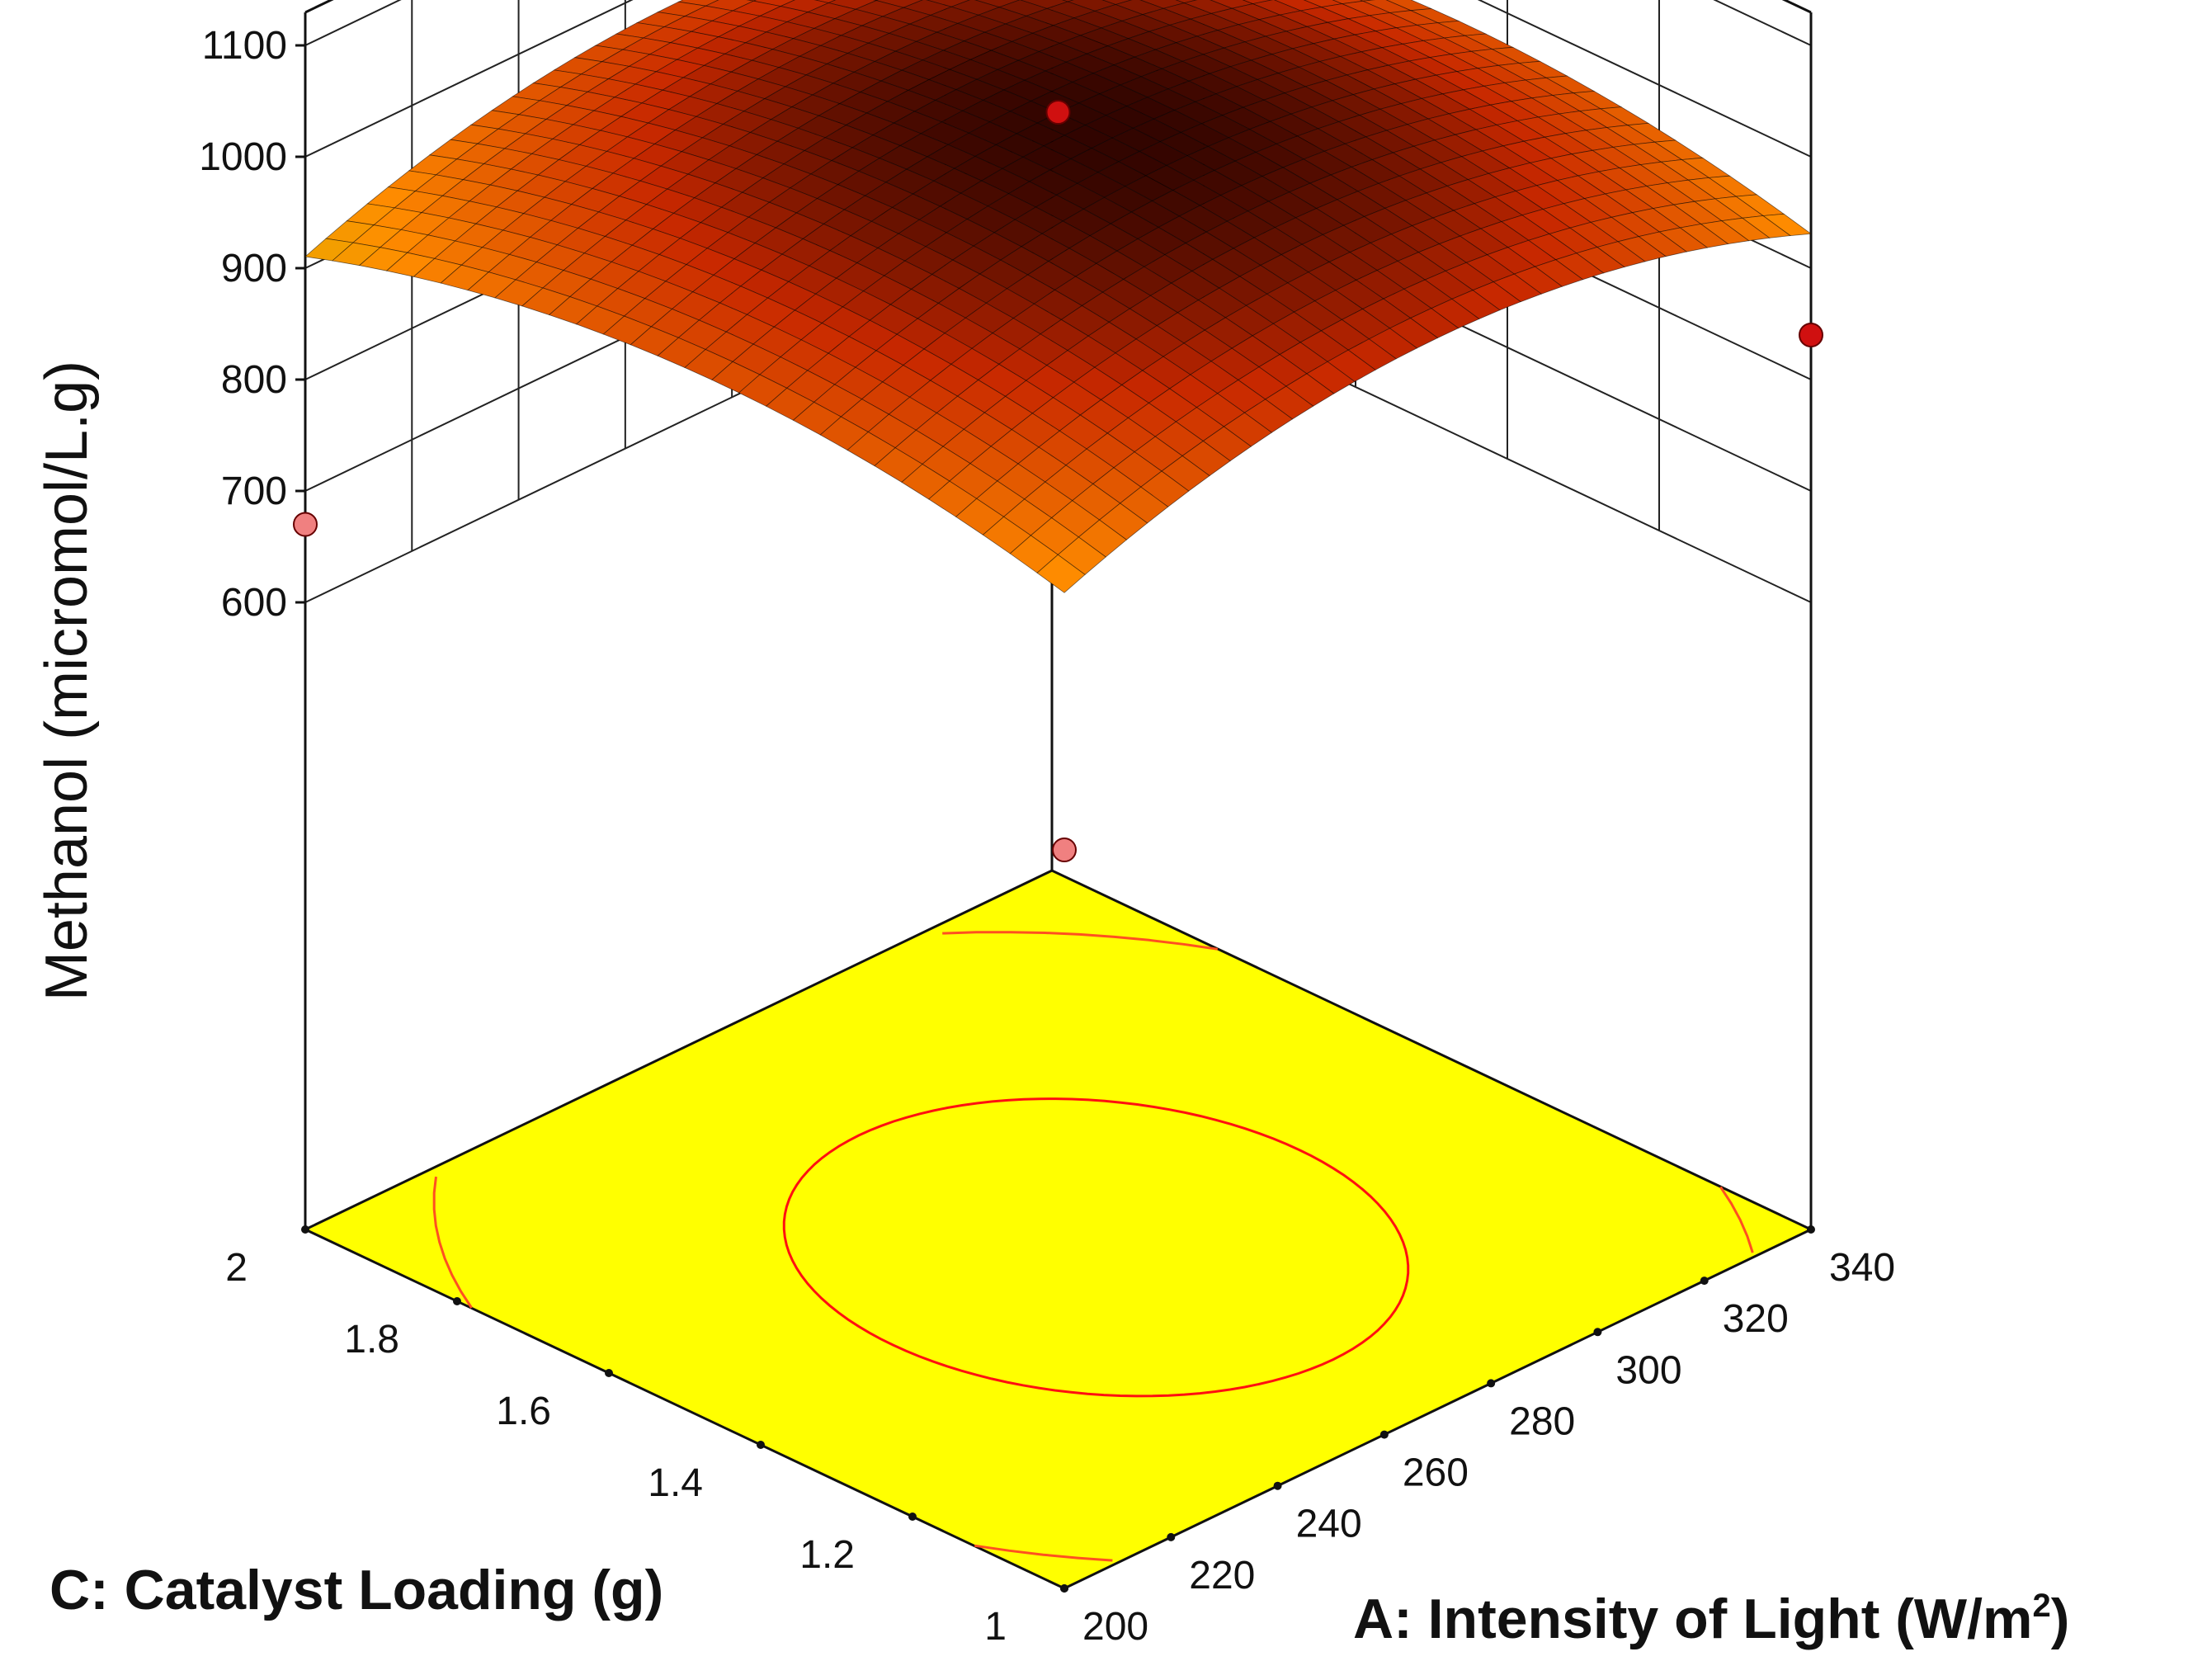  What do you see at coordinates (371, 1339) in the screenshot?
I see `y-tick-label: 1.8` at bounding box center [371, 1339].